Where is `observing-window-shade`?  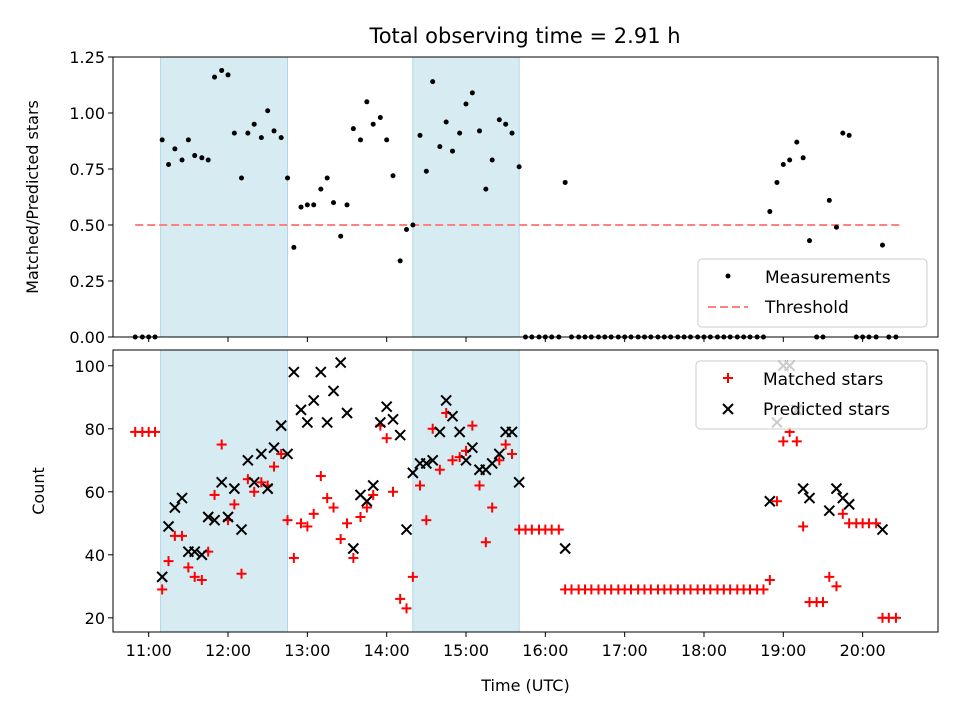 observing-window-shade is located at coordinates (466, 197).